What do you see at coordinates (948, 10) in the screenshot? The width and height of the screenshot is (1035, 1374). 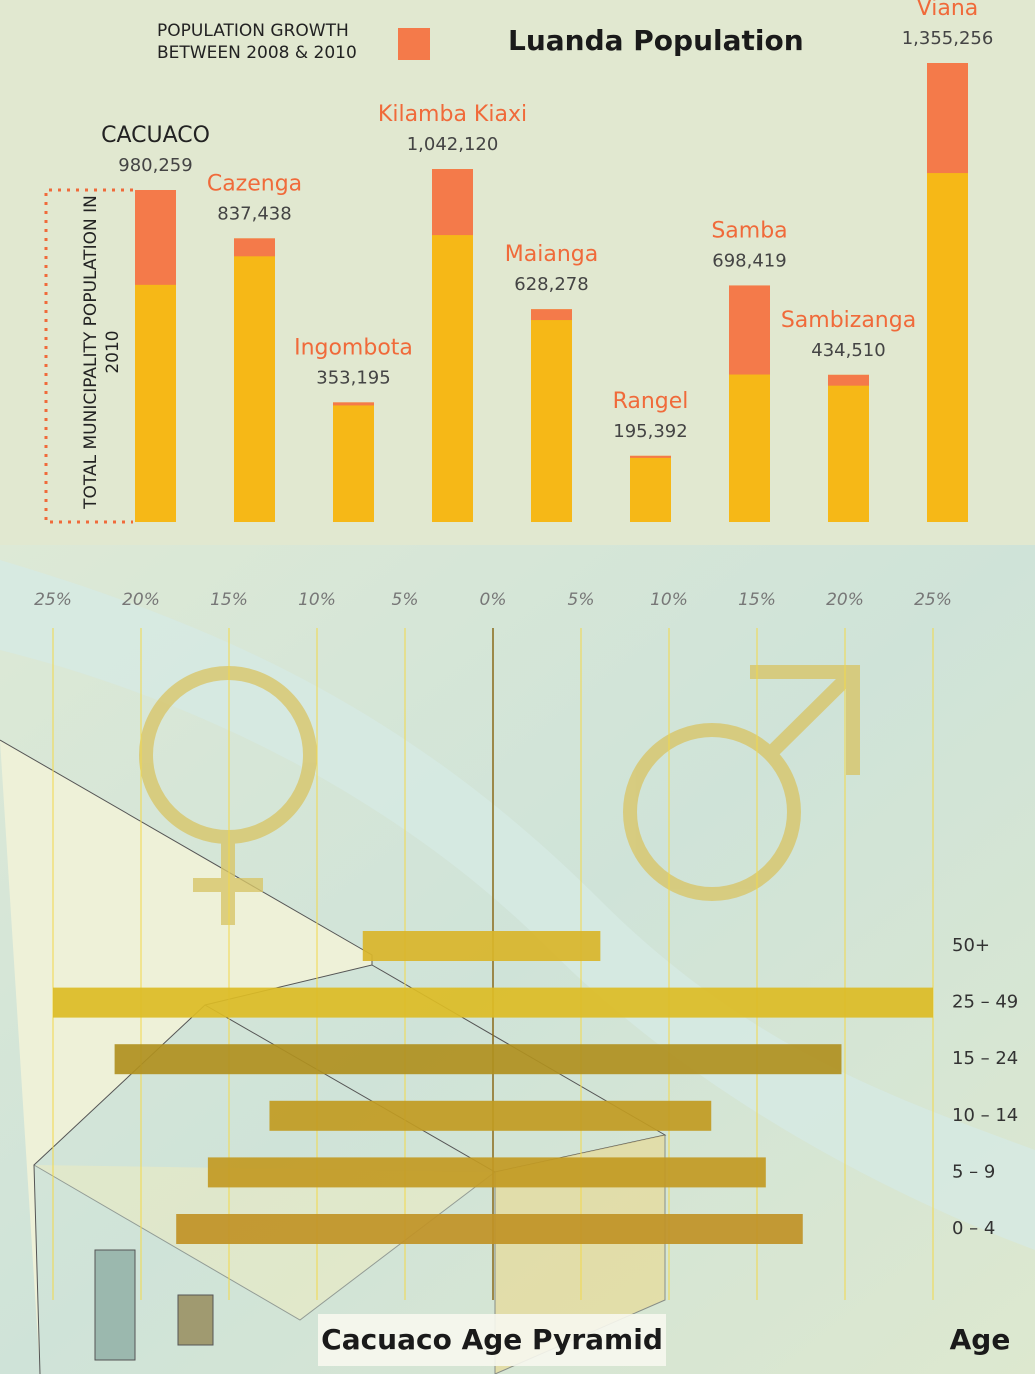 I see `category-label: Viana` at bounding box center [948, 10].